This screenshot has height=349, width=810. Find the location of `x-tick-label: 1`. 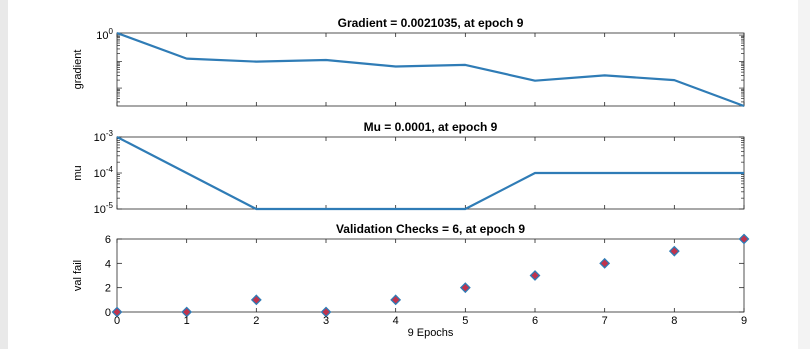

x-tick-label: 1 is located at coordinates (187, 321).